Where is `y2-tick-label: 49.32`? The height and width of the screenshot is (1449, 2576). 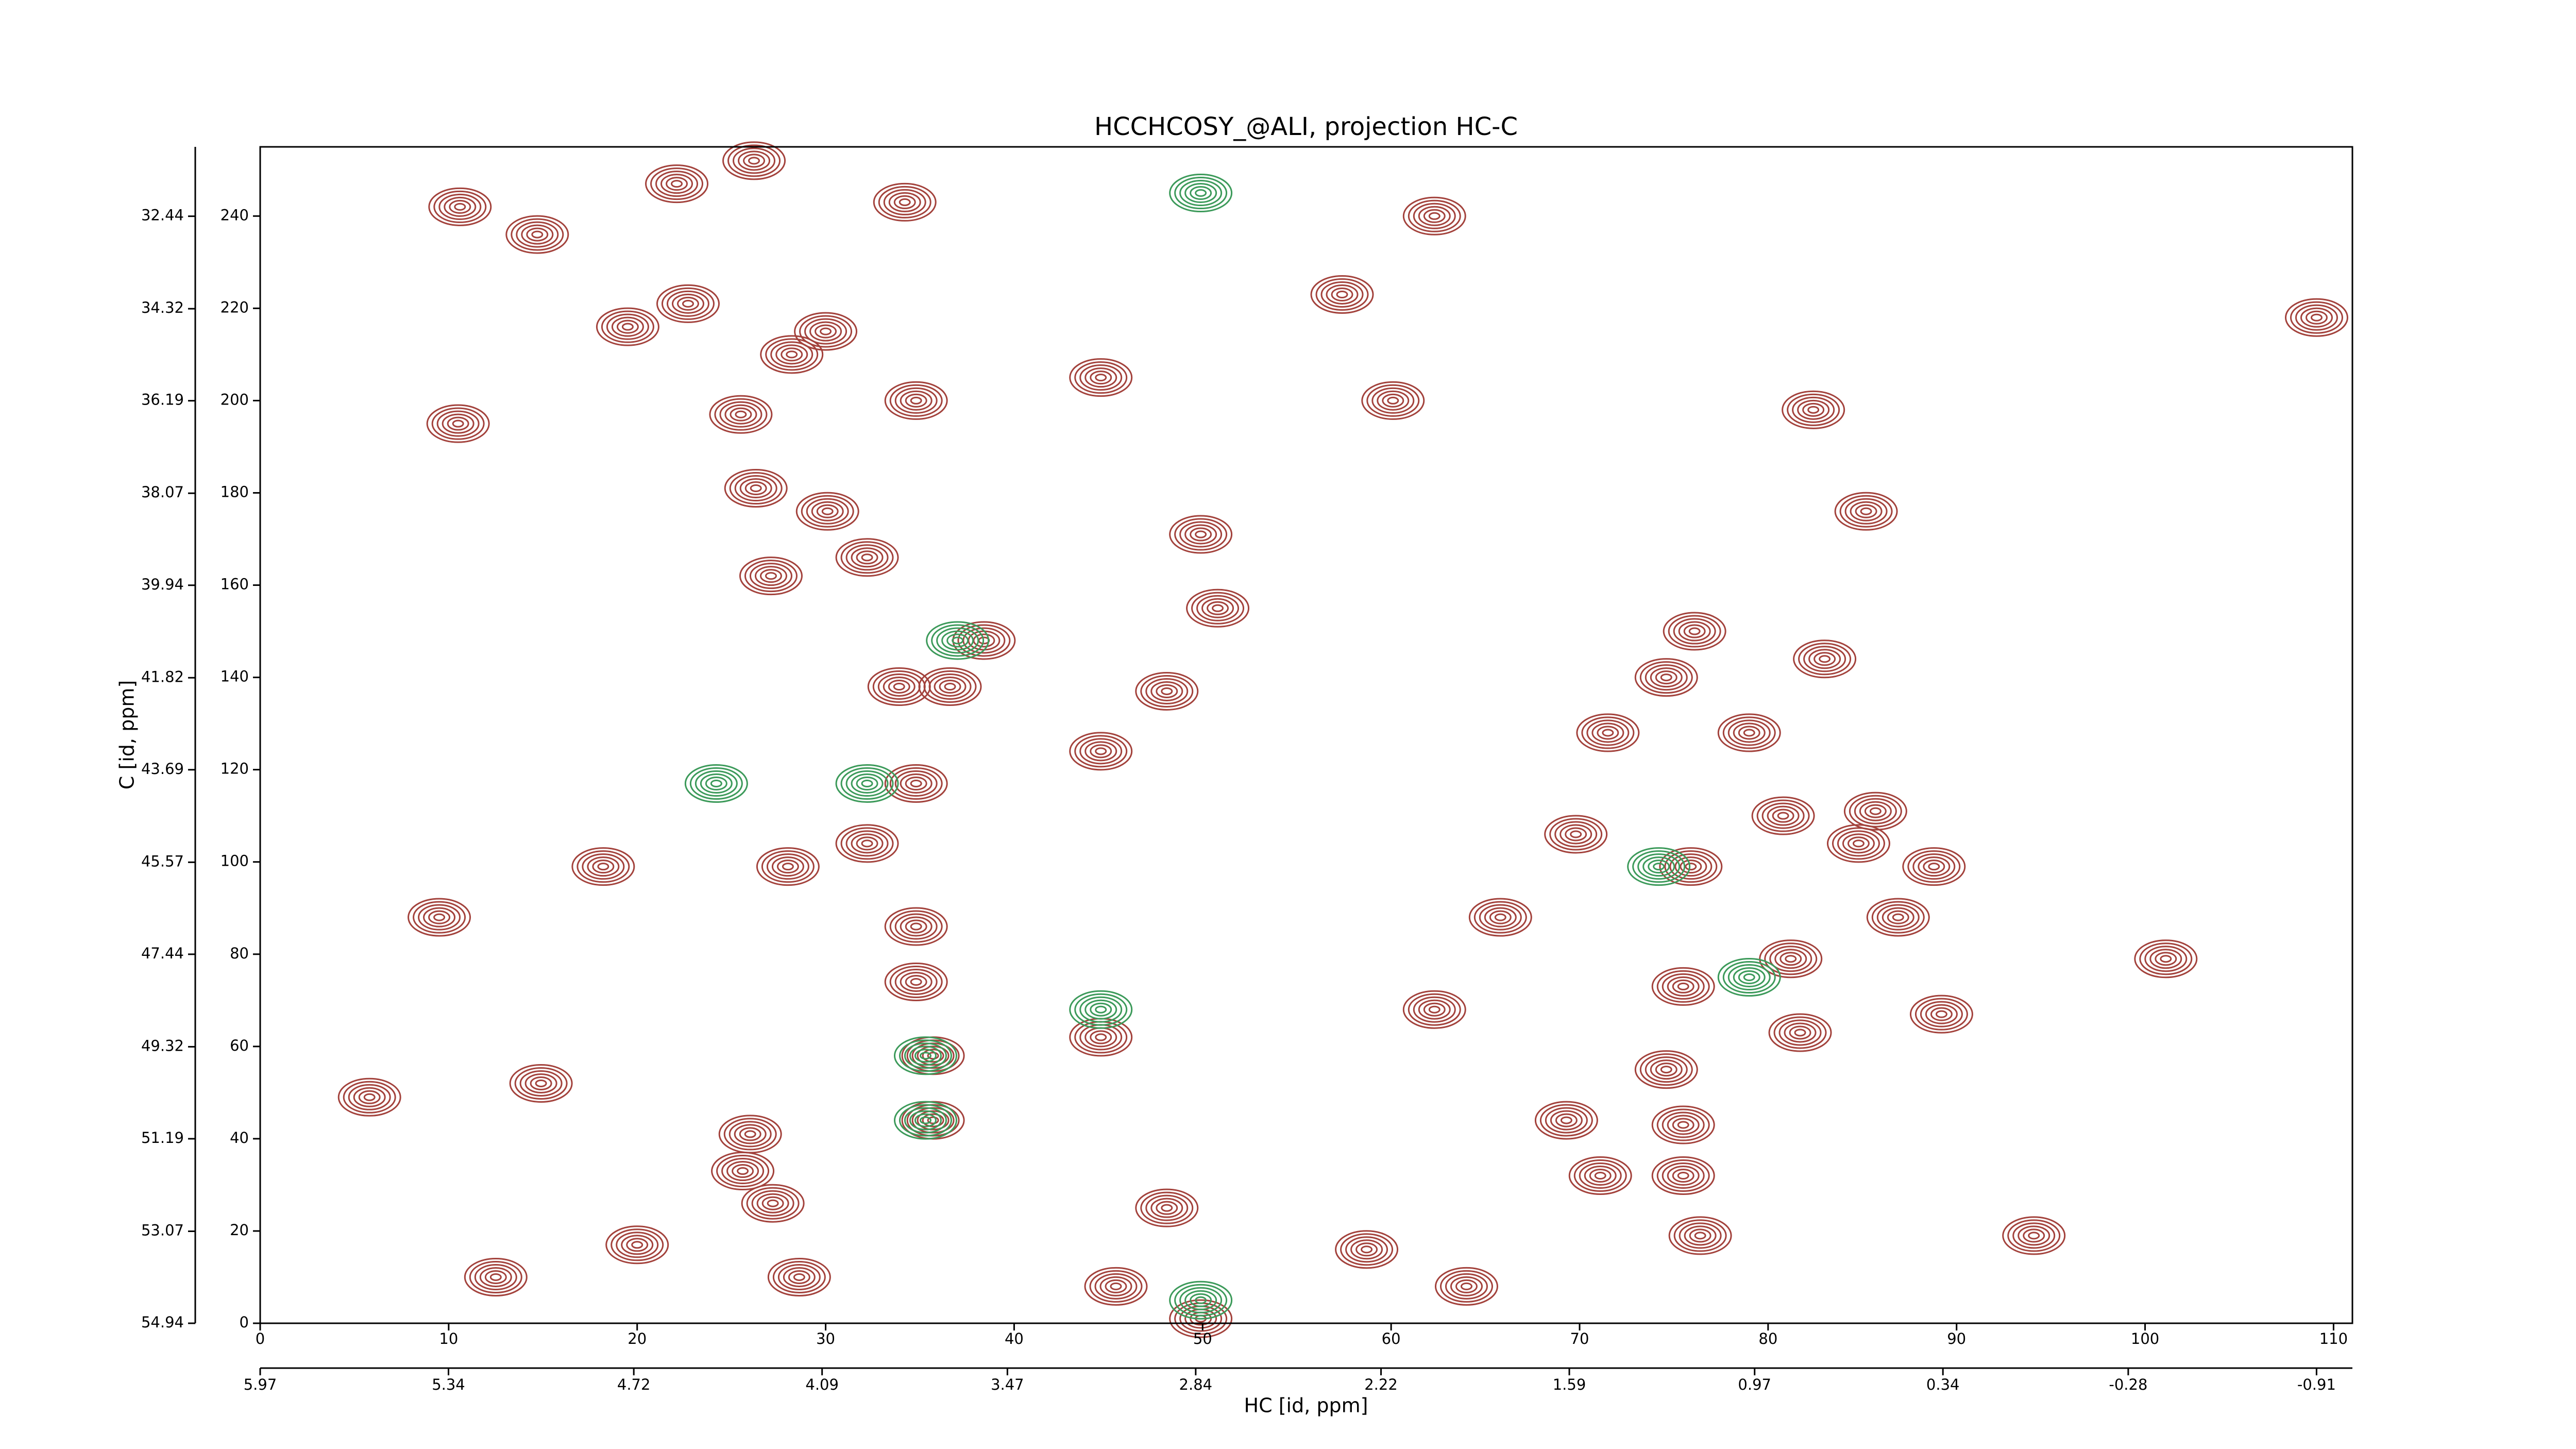 y2-tick-label: 49.32 is located at coordinates (162, 1045).